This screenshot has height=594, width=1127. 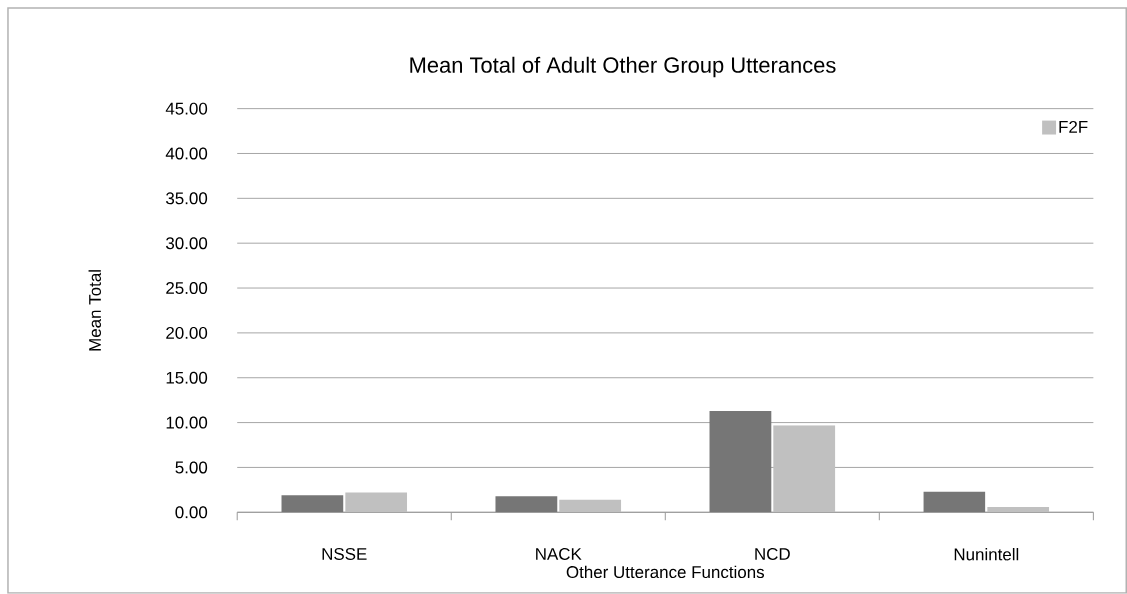 I want to click on y-tick-label: 20.00, so click(x=187, y=332).